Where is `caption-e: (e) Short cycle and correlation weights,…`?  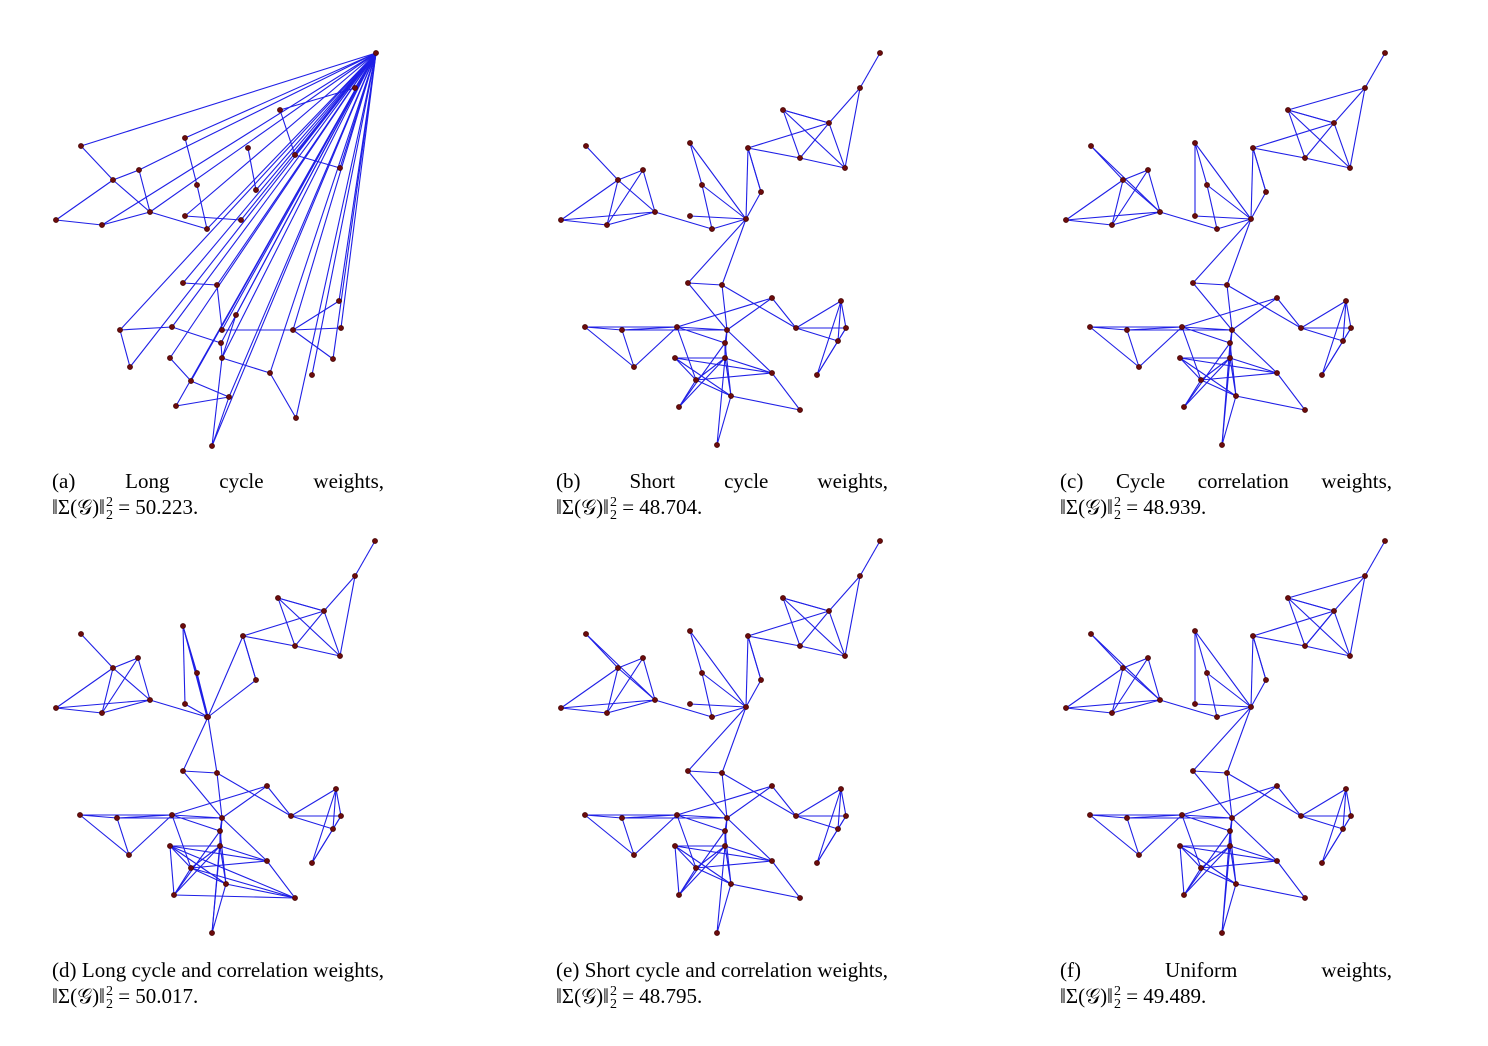 caption-e: (e) Short cycle and correlation weights,… is located at coordinates (722, 984).